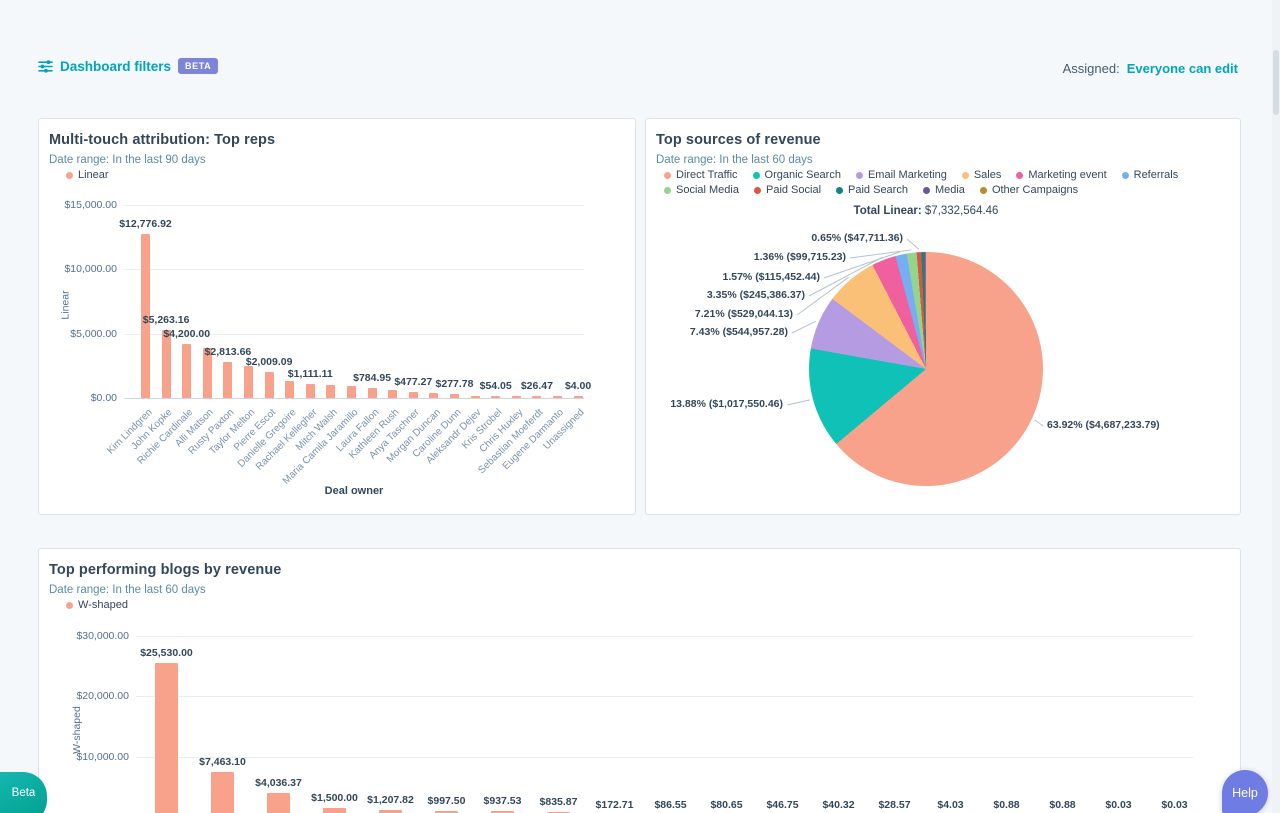 The image size is (1280, 813). I want to click on legend-label: Media, so click(949, 190).